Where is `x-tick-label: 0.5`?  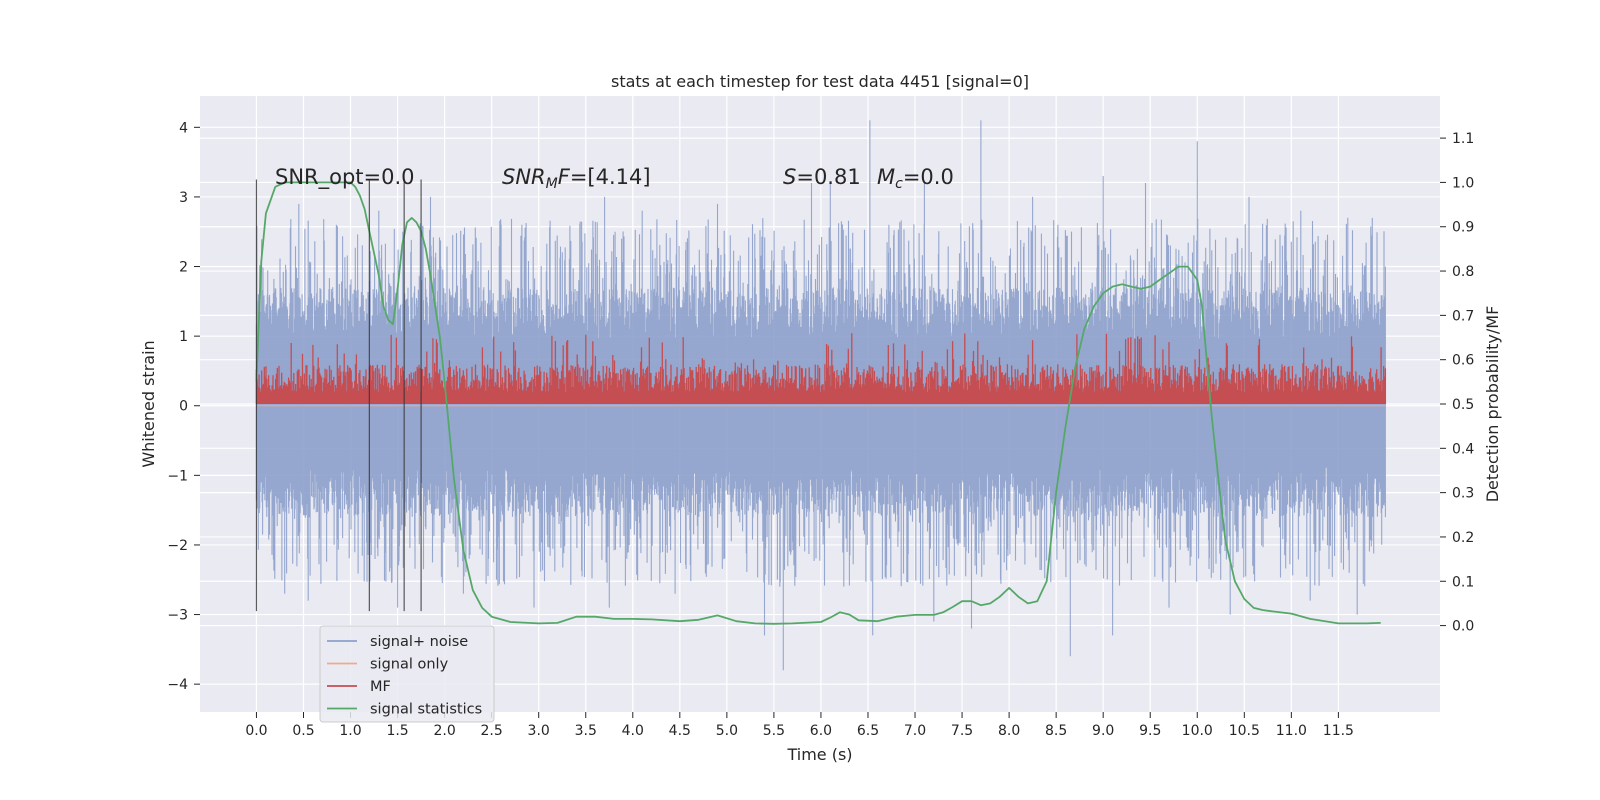
x-tick-label: 0.5 is located at coordinates (303, 731).